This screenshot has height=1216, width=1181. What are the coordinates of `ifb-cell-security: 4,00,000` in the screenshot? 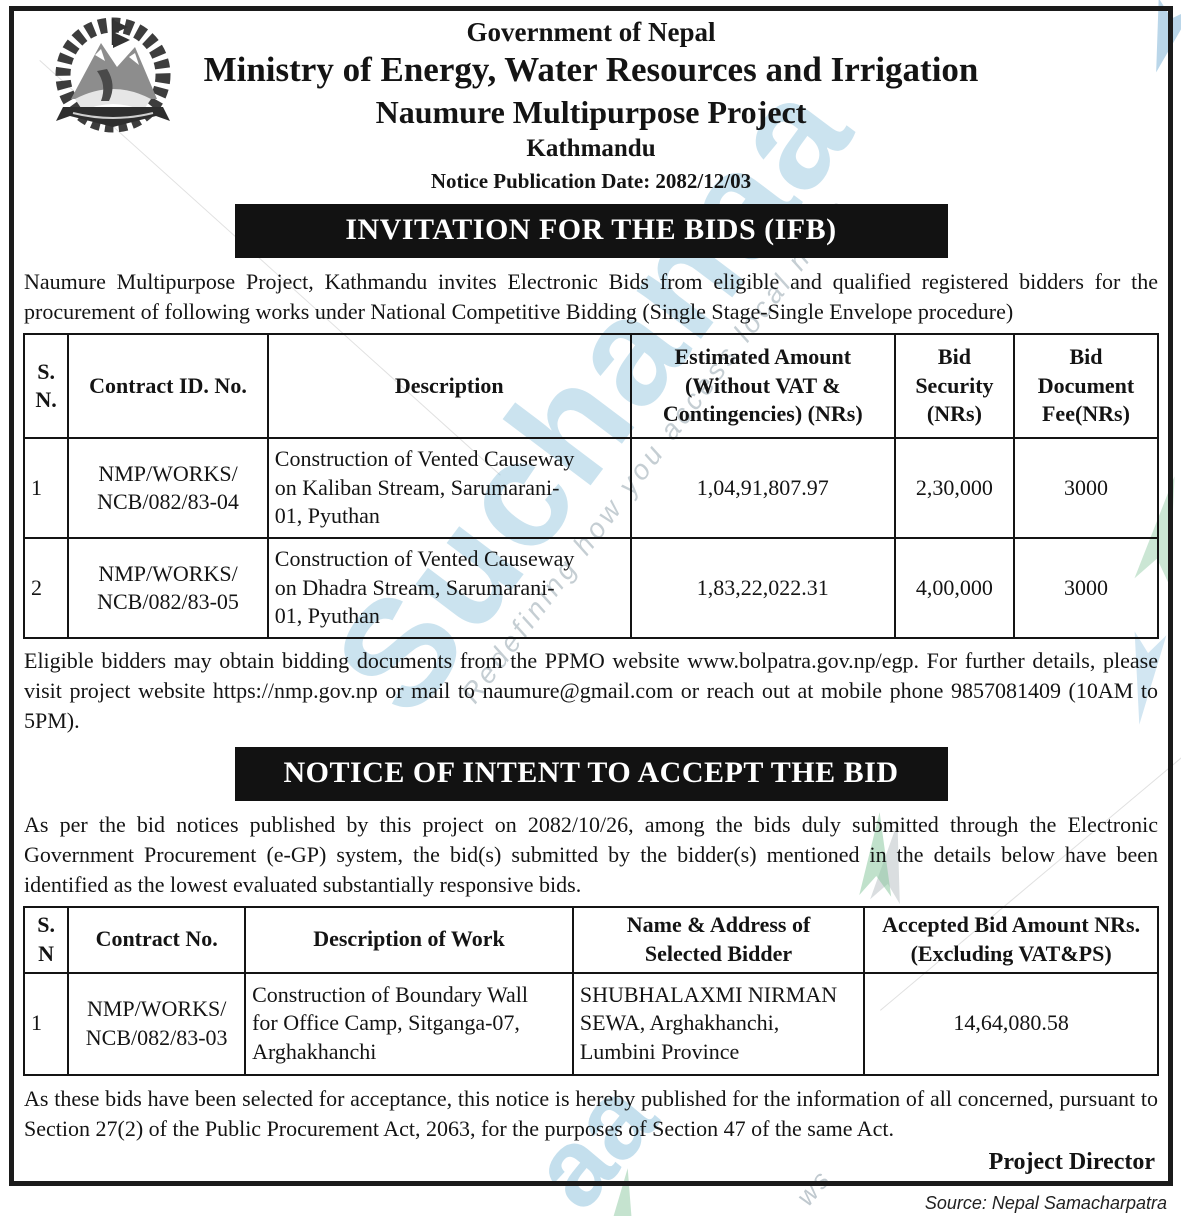 It's located at (954, 588).